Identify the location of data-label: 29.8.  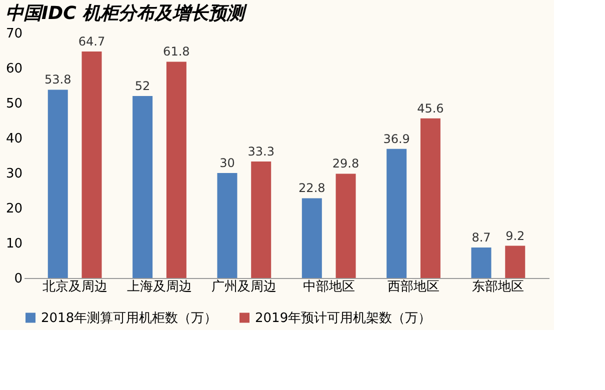
(346, 163).